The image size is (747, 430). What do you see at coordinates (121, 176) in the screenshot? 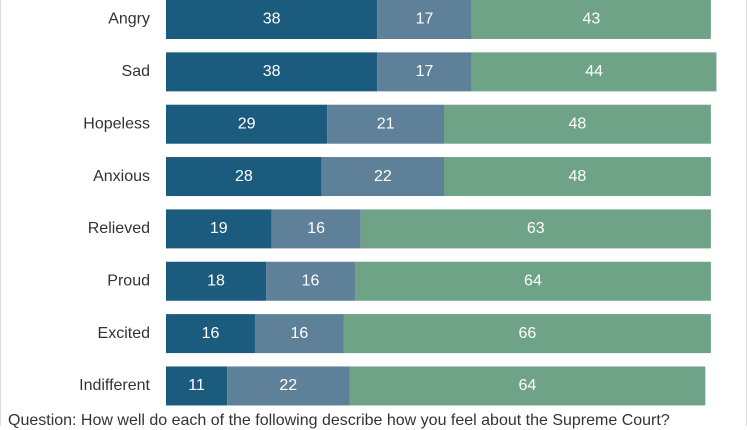
I see `category-label: Anxious` at bounding box center [121, 176].